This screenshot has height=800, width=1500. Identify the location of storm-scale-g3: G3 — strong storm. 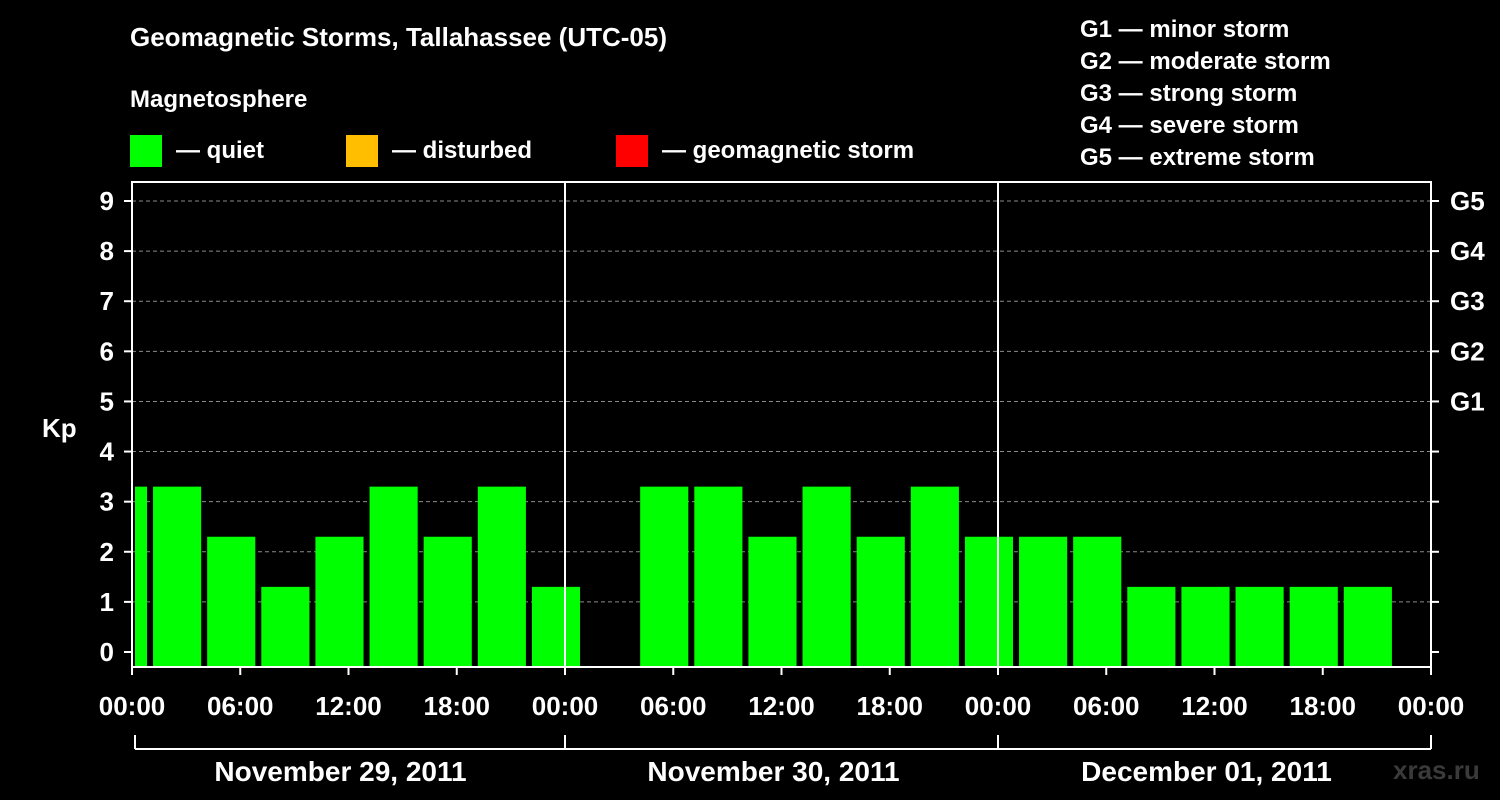
(1189, 93).